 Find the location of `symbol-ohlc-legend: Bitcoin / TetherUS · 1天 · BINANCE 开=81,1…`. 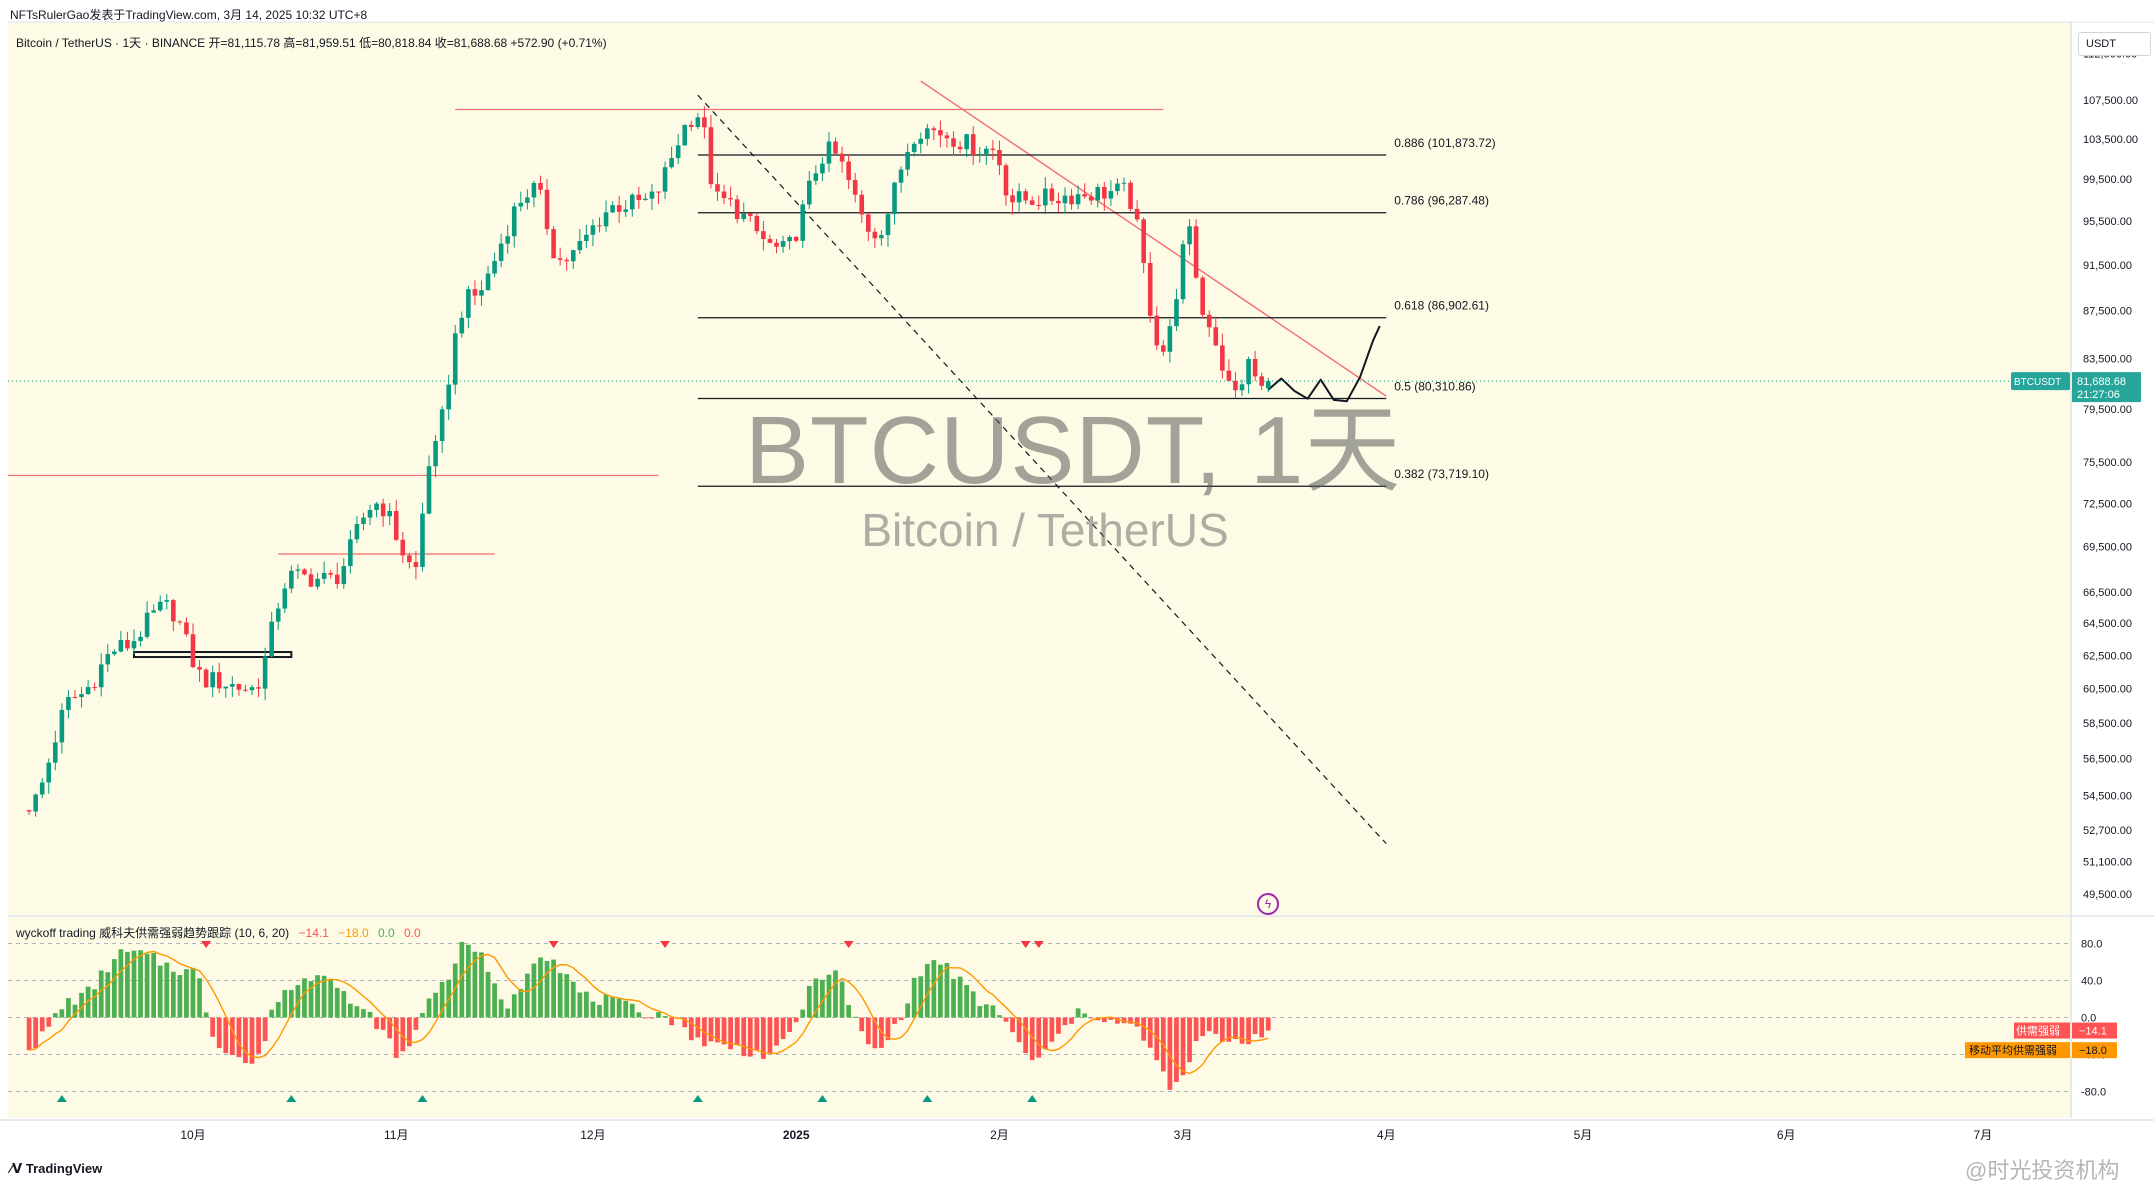

symbol-ohlc-legend: Bitcoin / TetherUS · 1天 · BINANCE 开=81,1… is located at coordinates (311, 43).